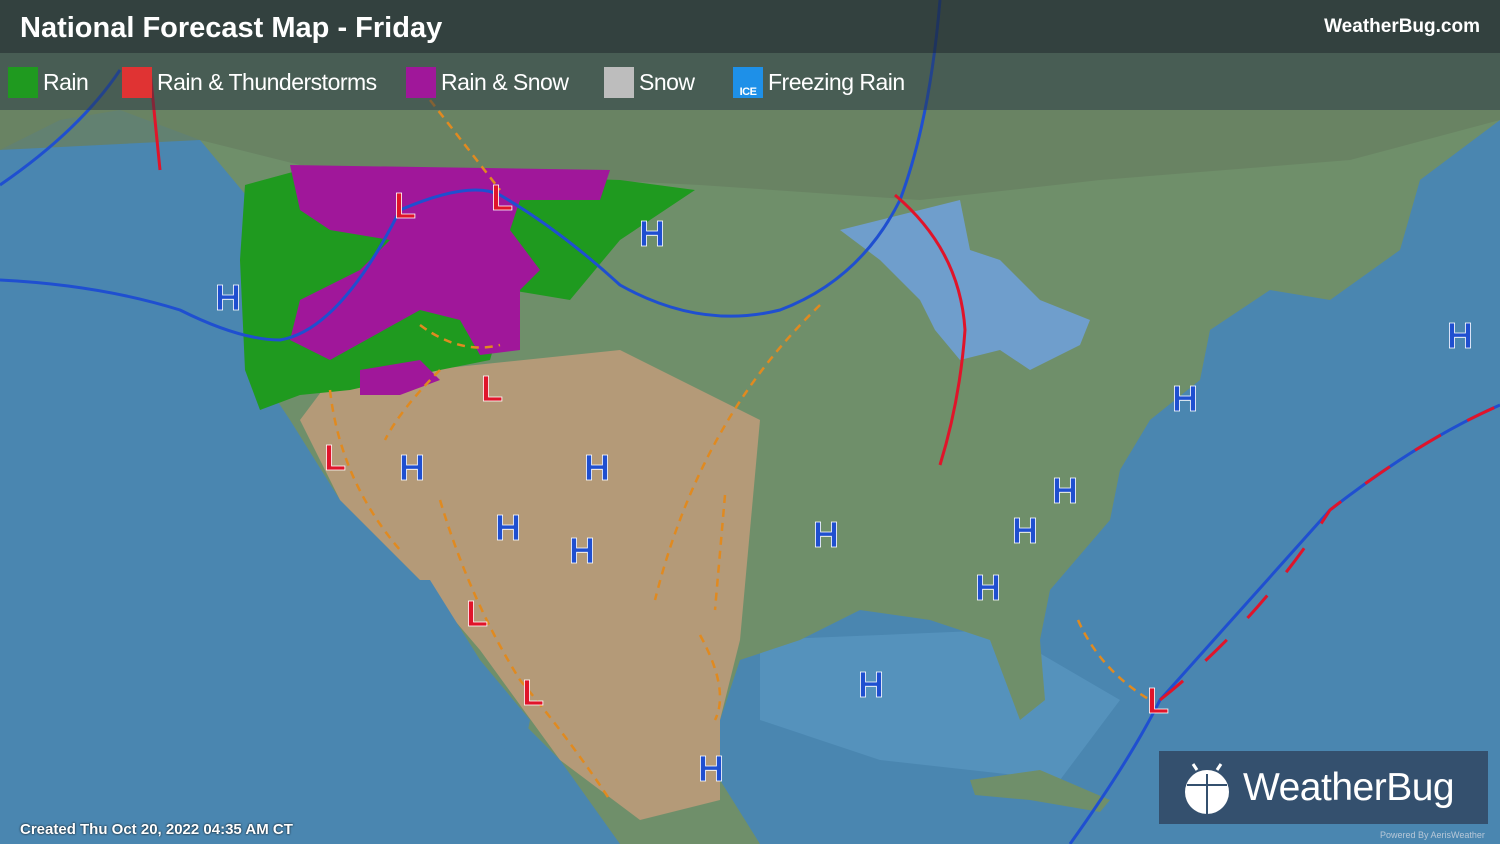  Describe the element at coordinates (450, 262) in the screenshot. I see `rain-snow-area` at that location.